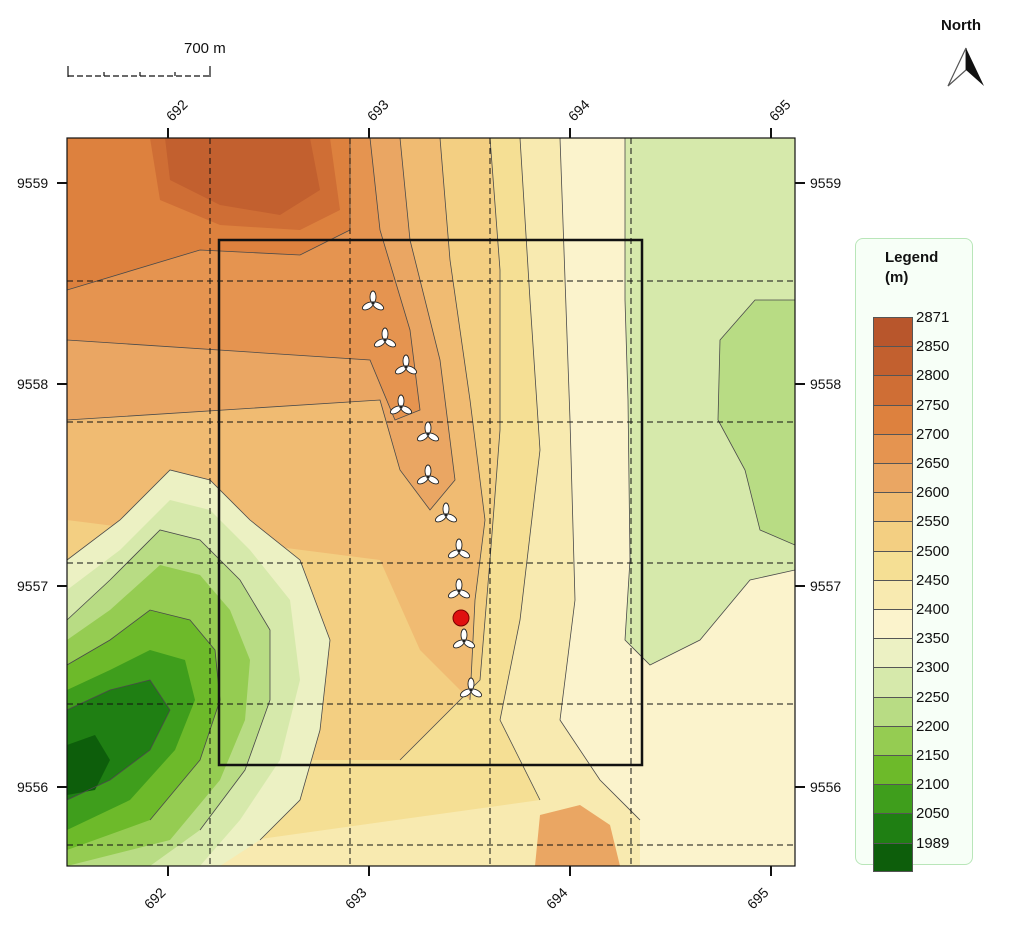 This screenshot has height=927, width=1024. I want to click on x-tick-labels-top: 692 693 694 695, so click(478, 110).